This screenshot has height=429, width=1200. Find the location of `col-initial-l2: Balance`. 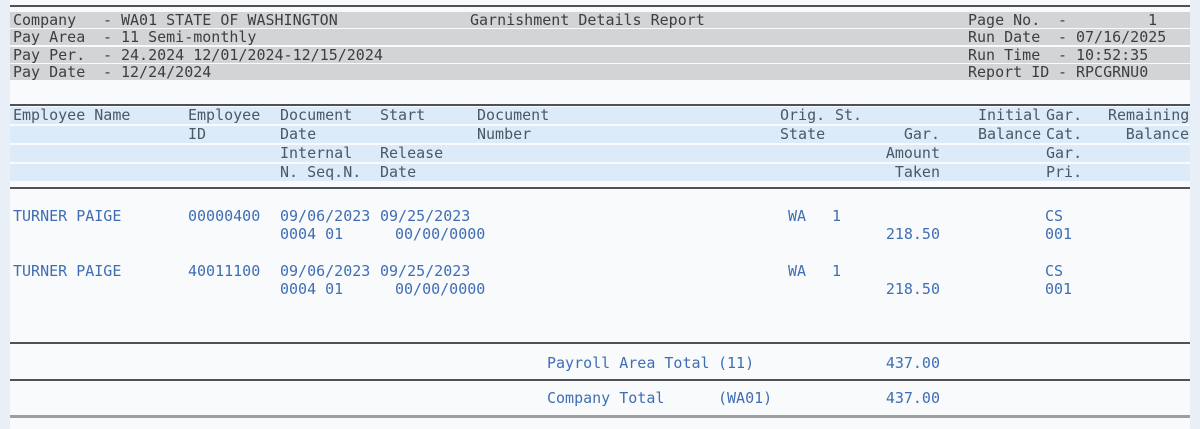

col-initial-l2: Balance is located at coordinates (1010, 134).